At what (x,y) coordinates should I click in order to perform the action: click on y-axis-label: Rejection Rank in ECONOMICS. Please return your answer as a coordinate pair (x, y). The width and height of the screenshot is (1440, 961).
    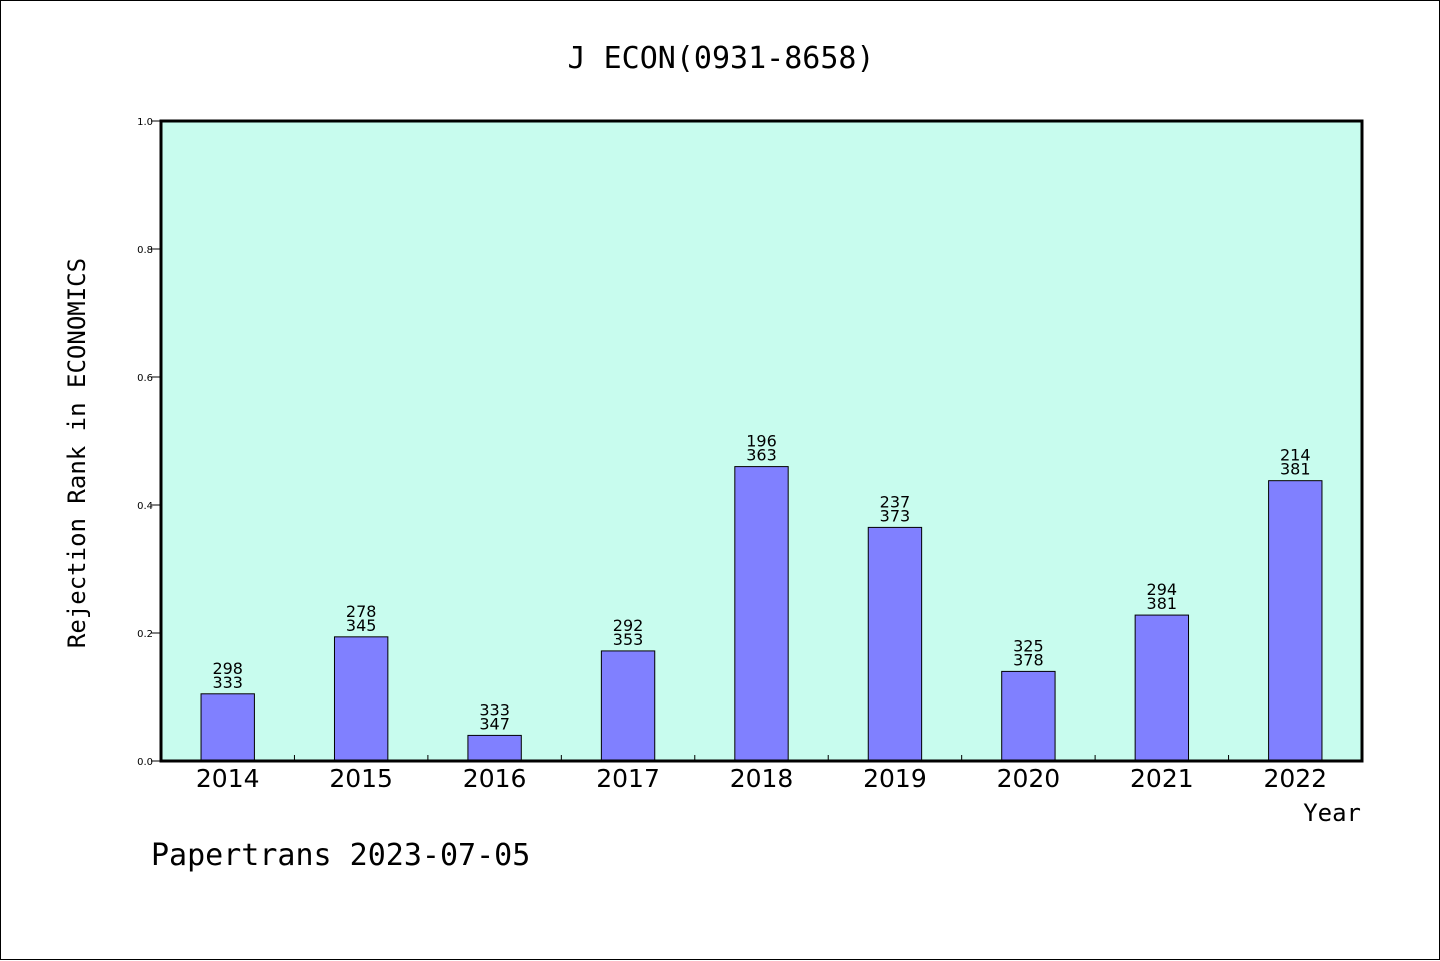
    Looking at the image, I should click on (77, 453).